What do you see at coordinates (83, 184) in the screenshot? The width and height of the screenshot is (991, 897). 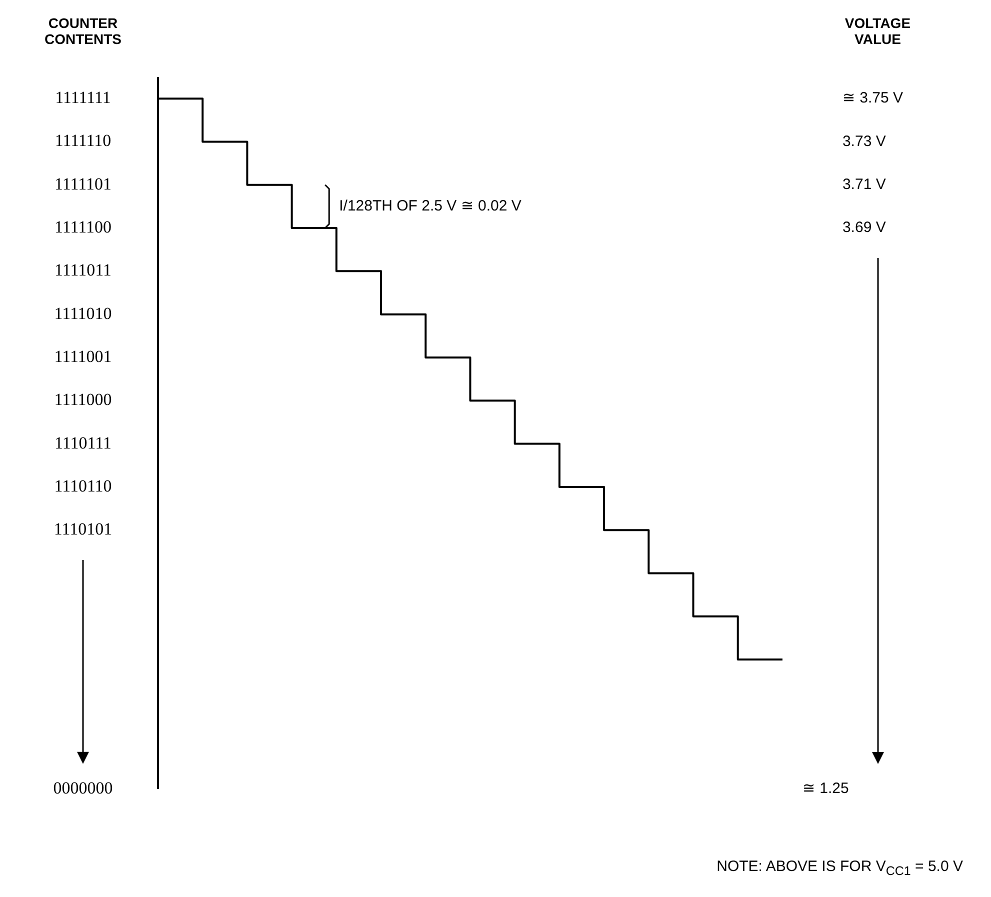 I see `text: 1111101` at bounding box center [83, 184].